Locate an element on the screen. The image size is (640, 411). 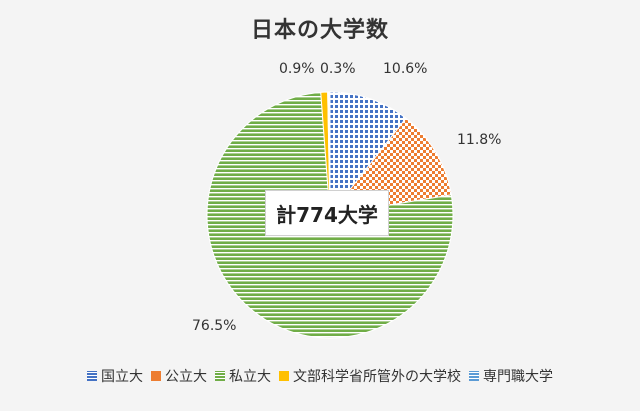
legend-item-1: 国立大 is located at coordinates (115, 376).